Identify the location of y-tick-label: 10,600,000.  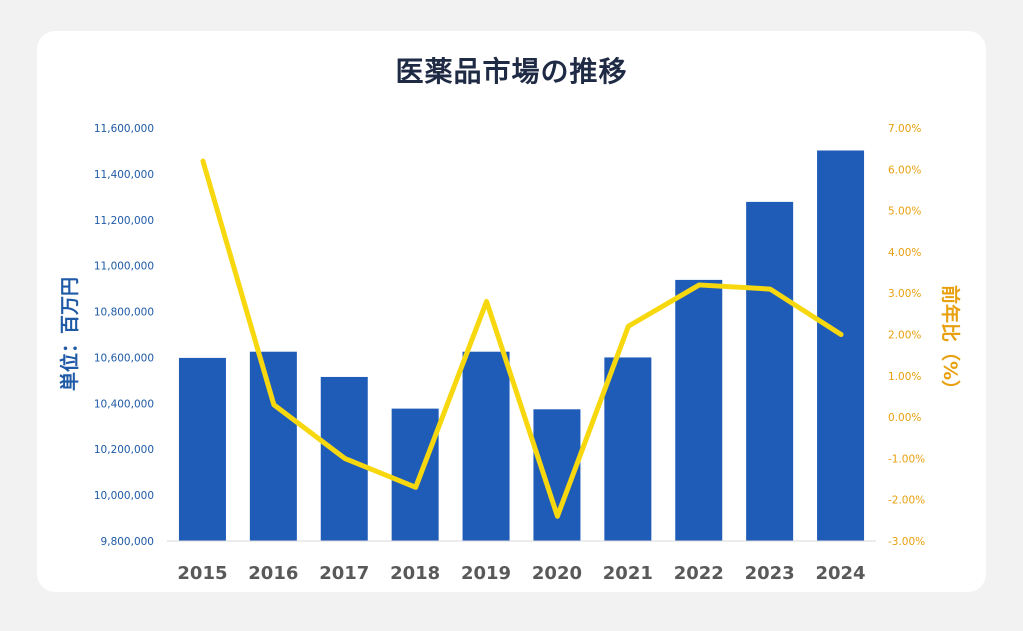
(124, 358).